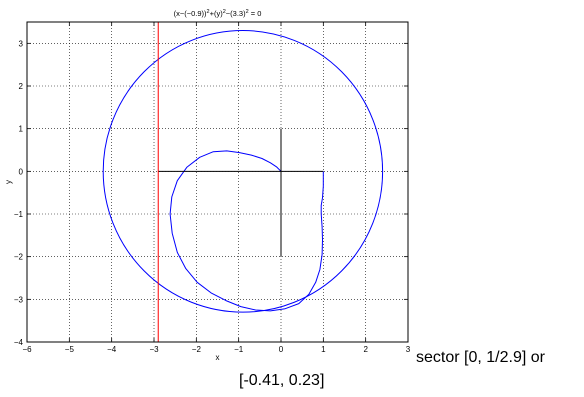 This screenshot has height=397, width=584. What do you see at coordinates (21, 129) in the screenshot?
I see `y-tick-label: 1` at bounding box center [21, 129].